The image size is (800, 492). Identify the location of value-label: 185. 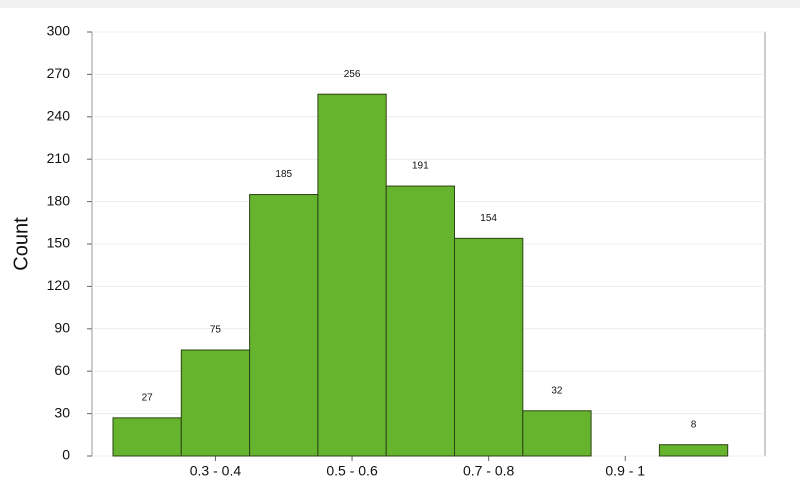
(283, 174).